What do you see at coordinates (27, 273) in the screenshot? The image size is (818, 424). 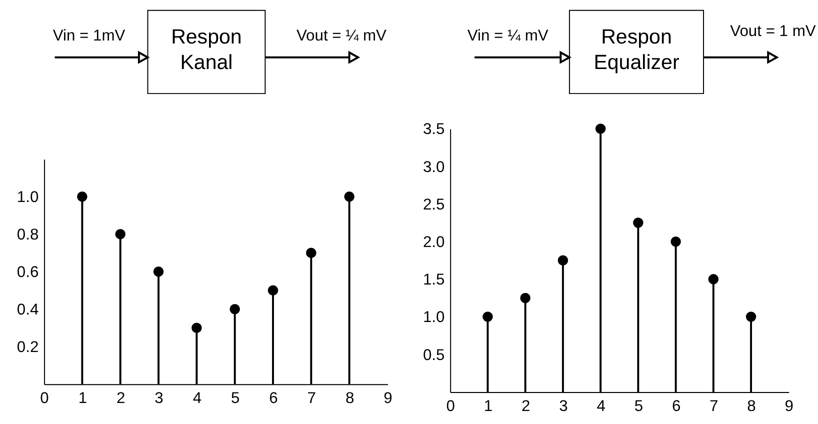 I see `y-tick-label: 0.6` at bounding box center [27, 273].